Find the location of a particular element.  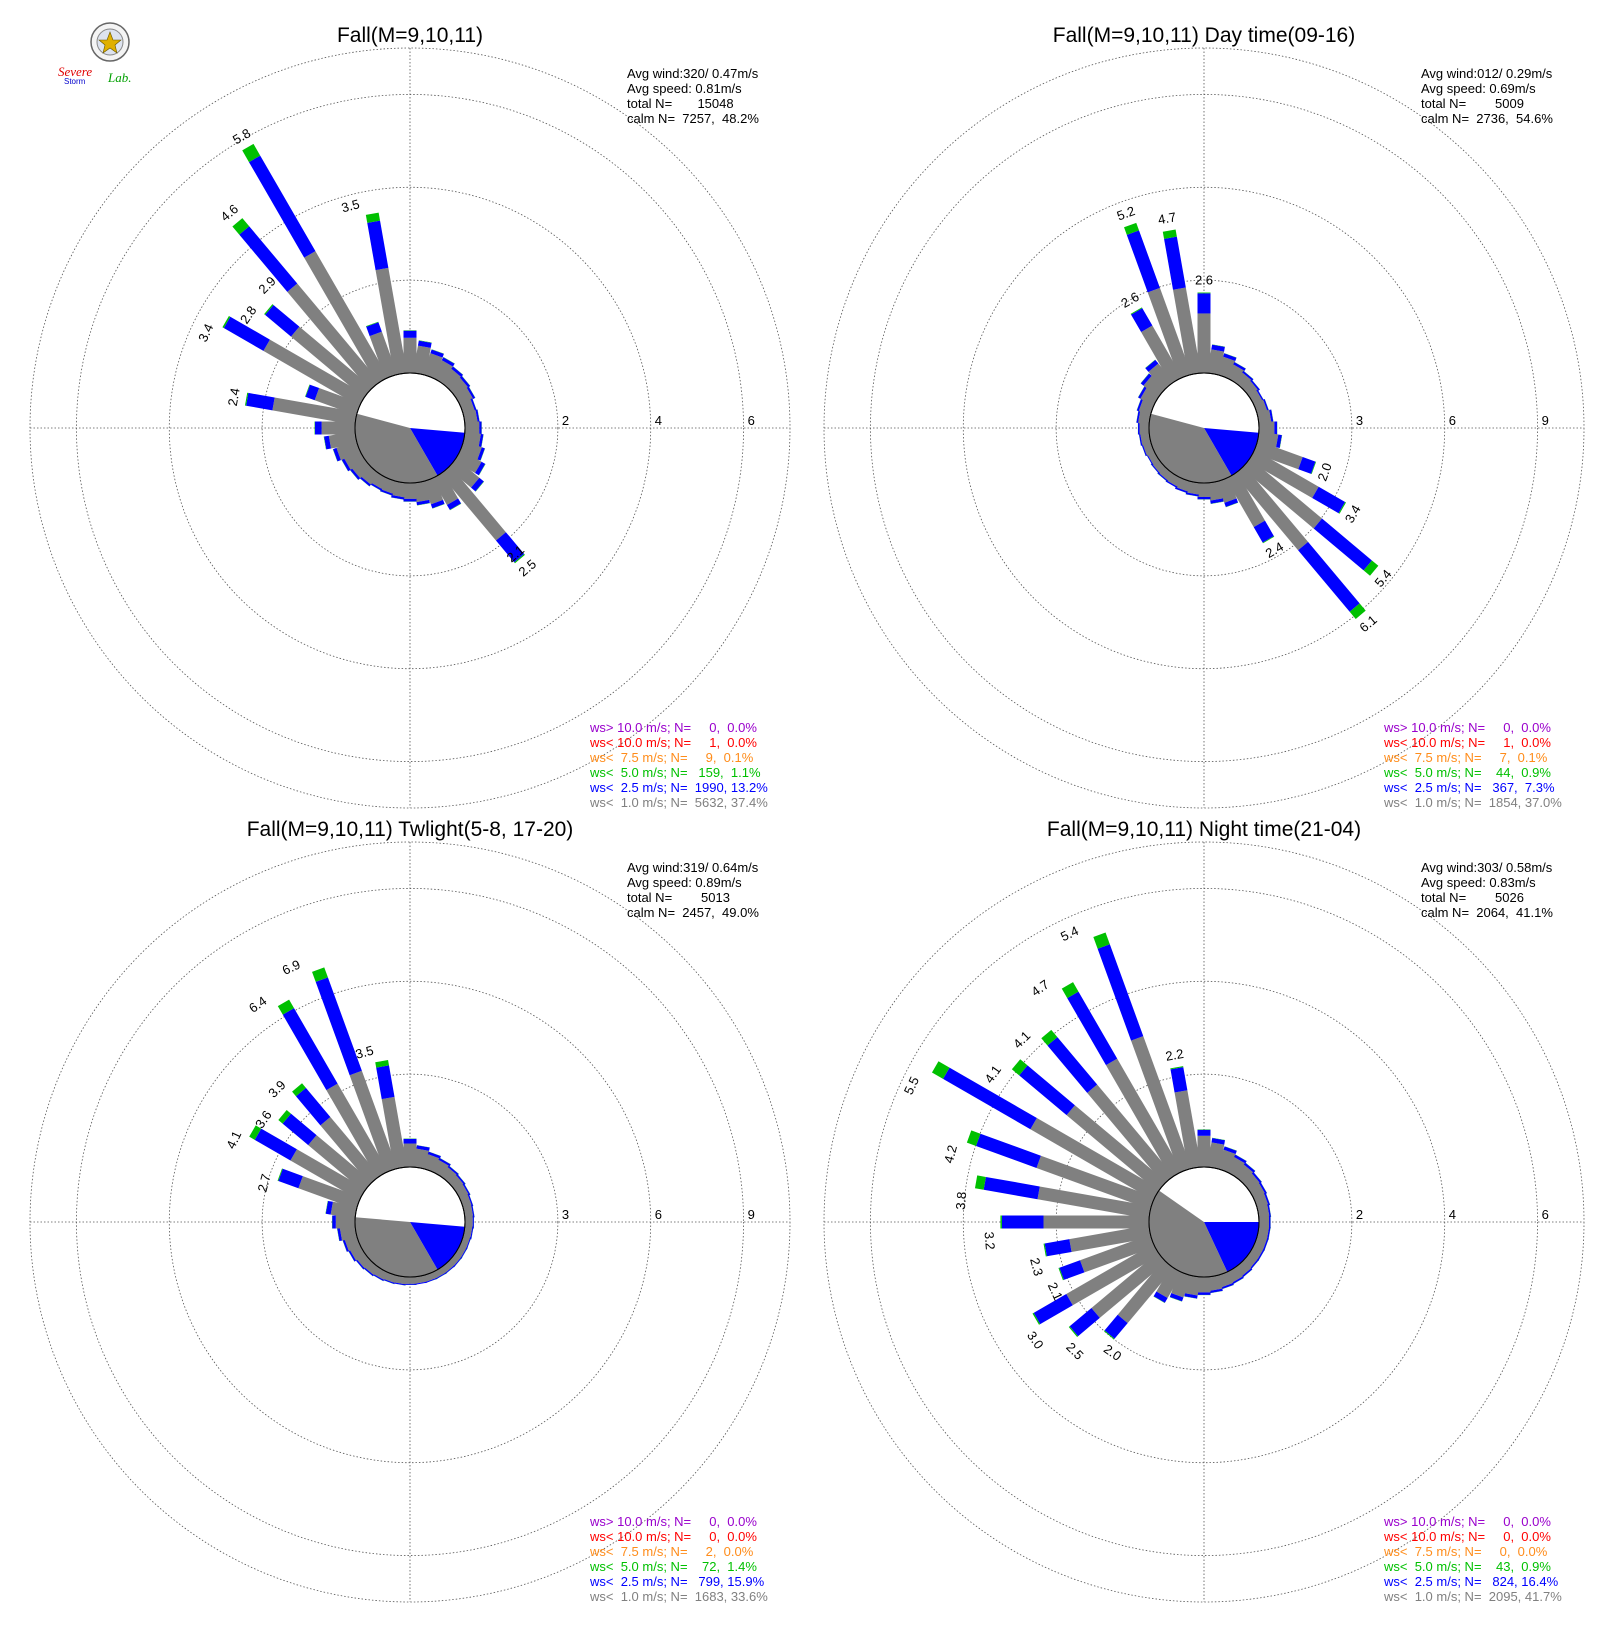

panel-title: Fall(M=9,10,11) Day time(09-16) is located at coordinates (1204, 35).